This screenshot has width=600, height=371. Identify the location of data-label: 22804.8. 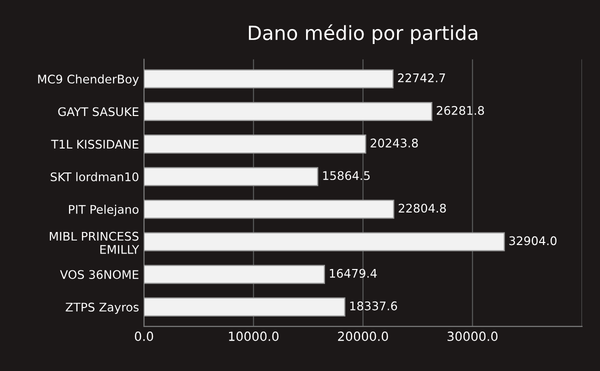
(422, 208).